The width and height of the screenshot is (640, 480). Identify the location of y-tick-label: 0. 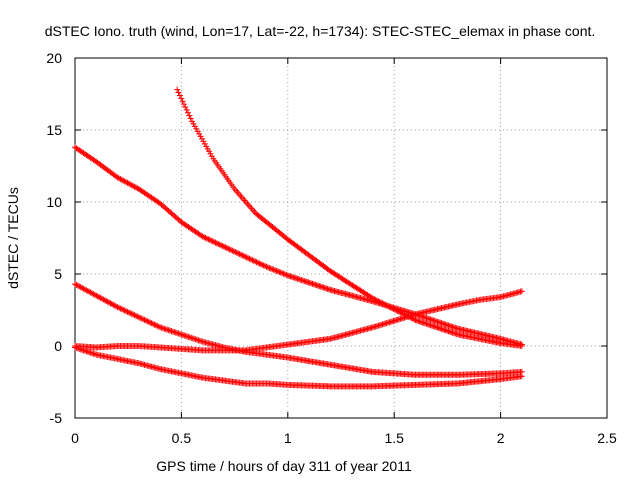
(58, 346).